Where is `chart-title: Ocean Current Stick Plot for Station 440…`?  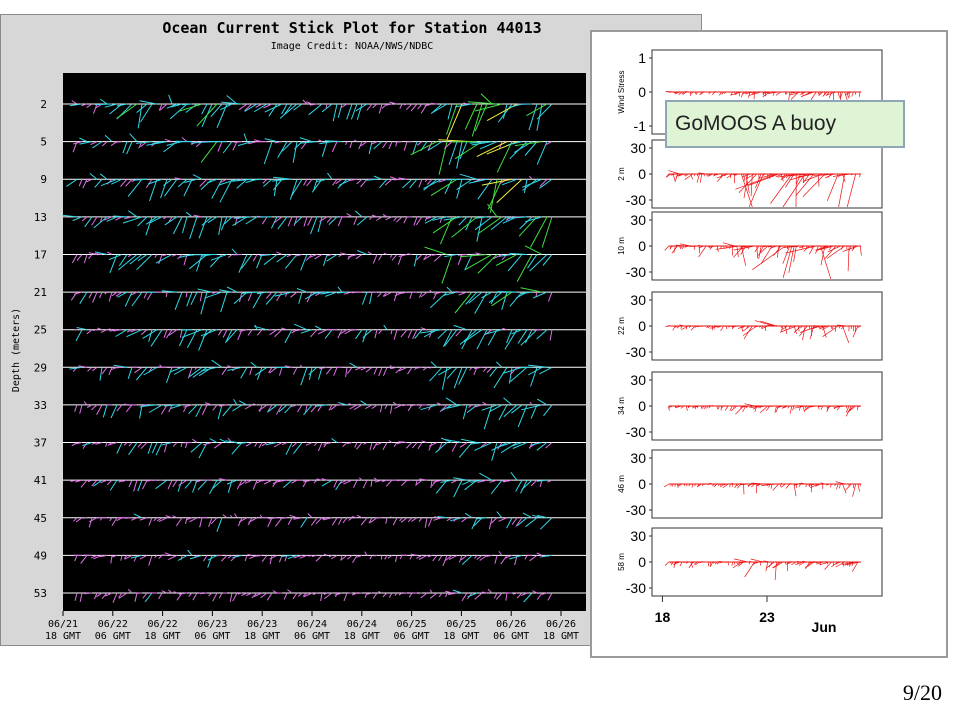 chart-title: Ocean Current Stick Plot for Station 440… is located at coordinates (352, 28).